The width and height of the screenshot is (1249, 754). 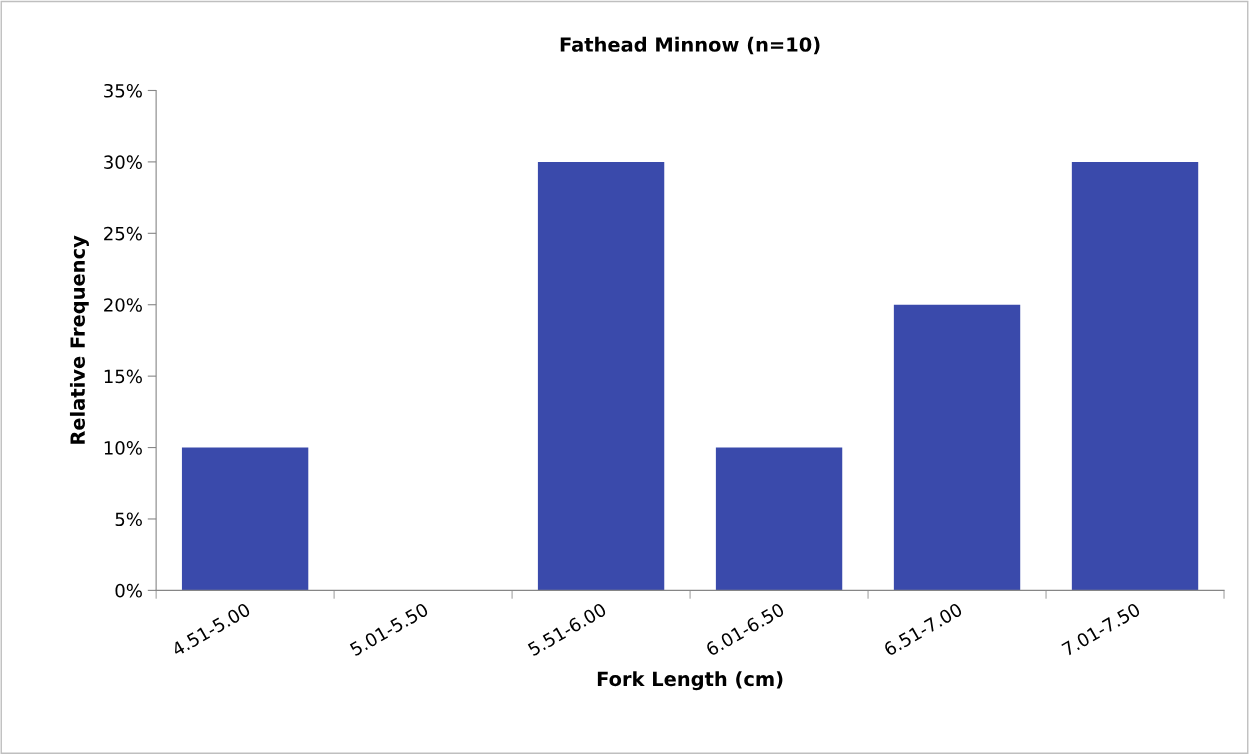 I want to click on y-tick-label: 15%, so click(x=123, y=376).